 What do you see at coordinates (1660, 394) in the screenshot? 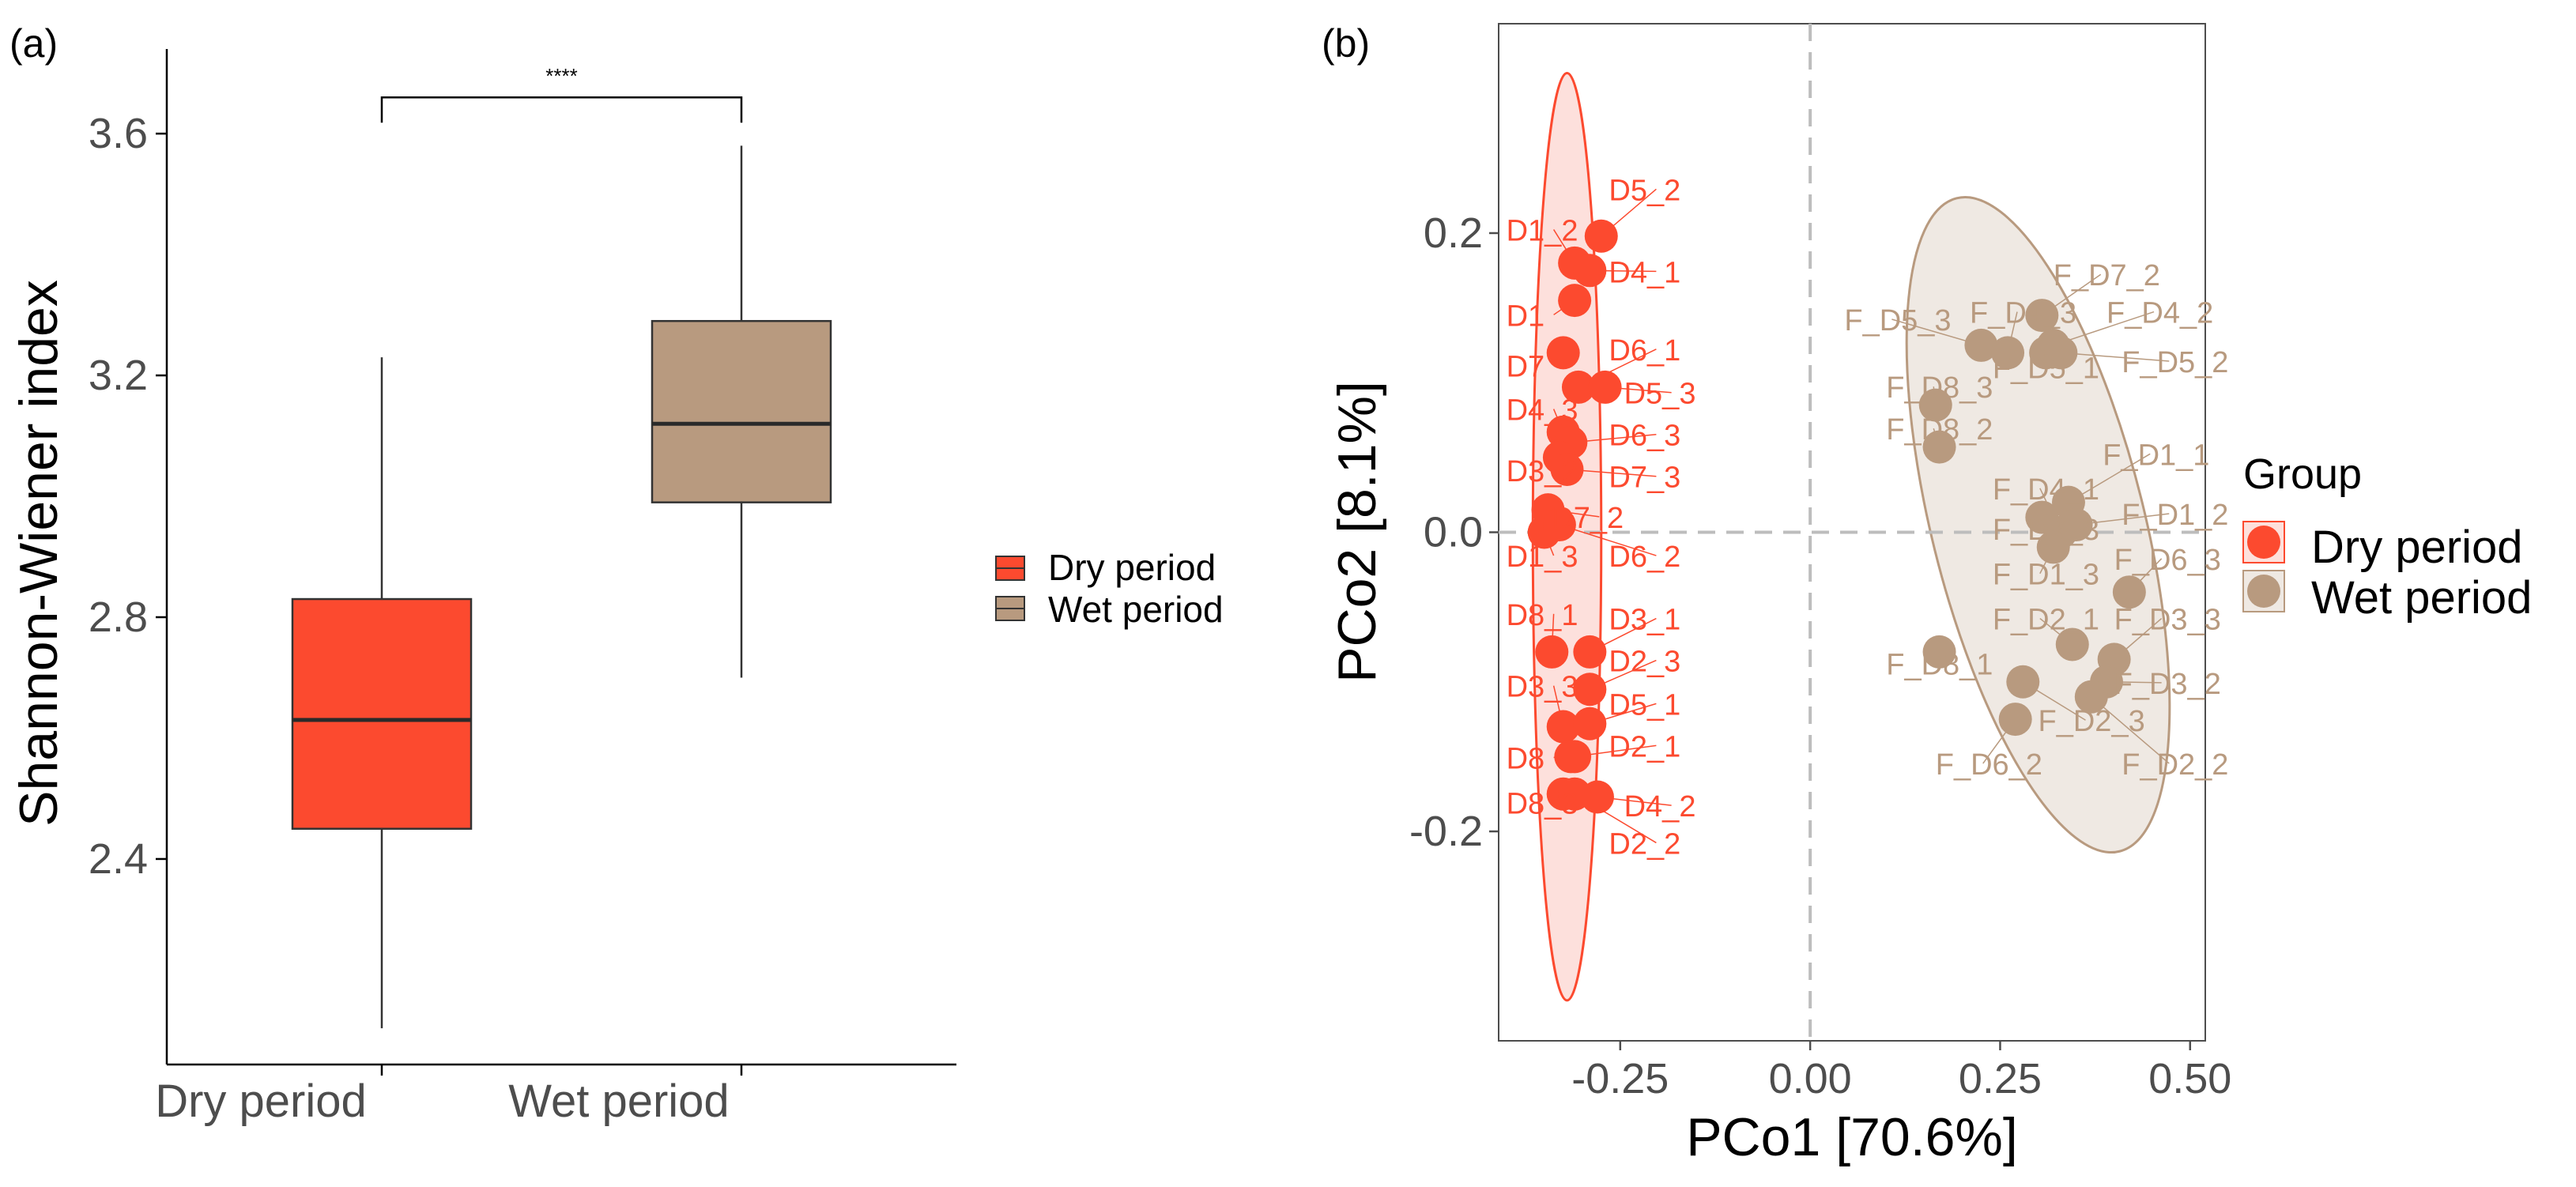
I see `label-D5_3: D5_3` at bounding box center [1660, 394].